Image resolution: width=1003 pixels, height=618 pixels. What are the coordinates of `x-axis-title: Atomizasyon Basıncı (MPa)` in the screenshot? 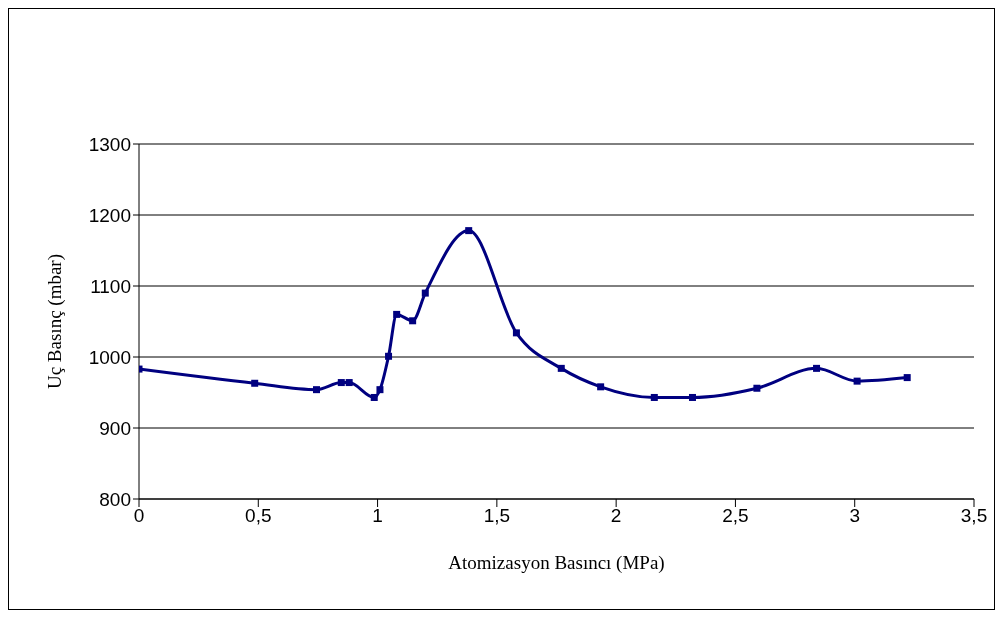 It's located at (556, 563).